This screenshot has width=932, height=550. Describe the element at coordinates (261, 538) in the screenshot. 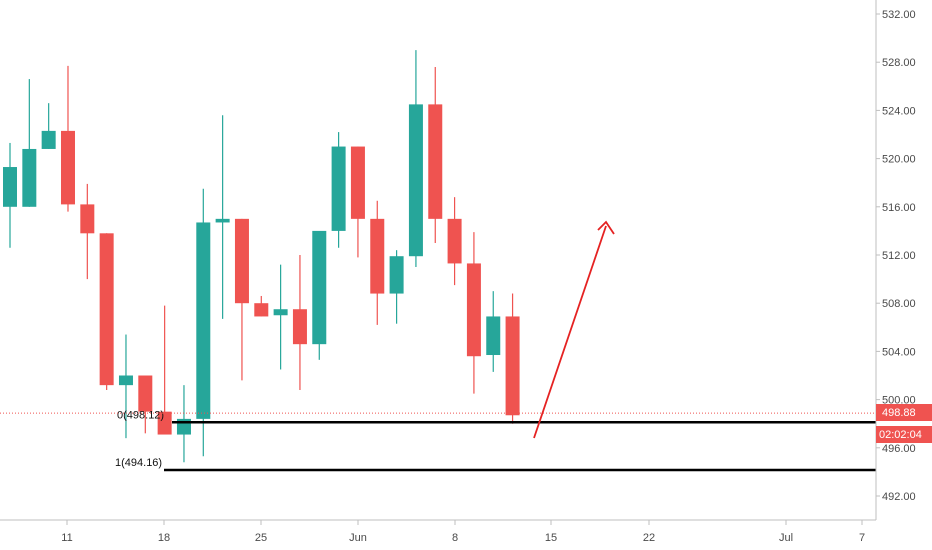

I see `x-tick-label: 25` at that location.